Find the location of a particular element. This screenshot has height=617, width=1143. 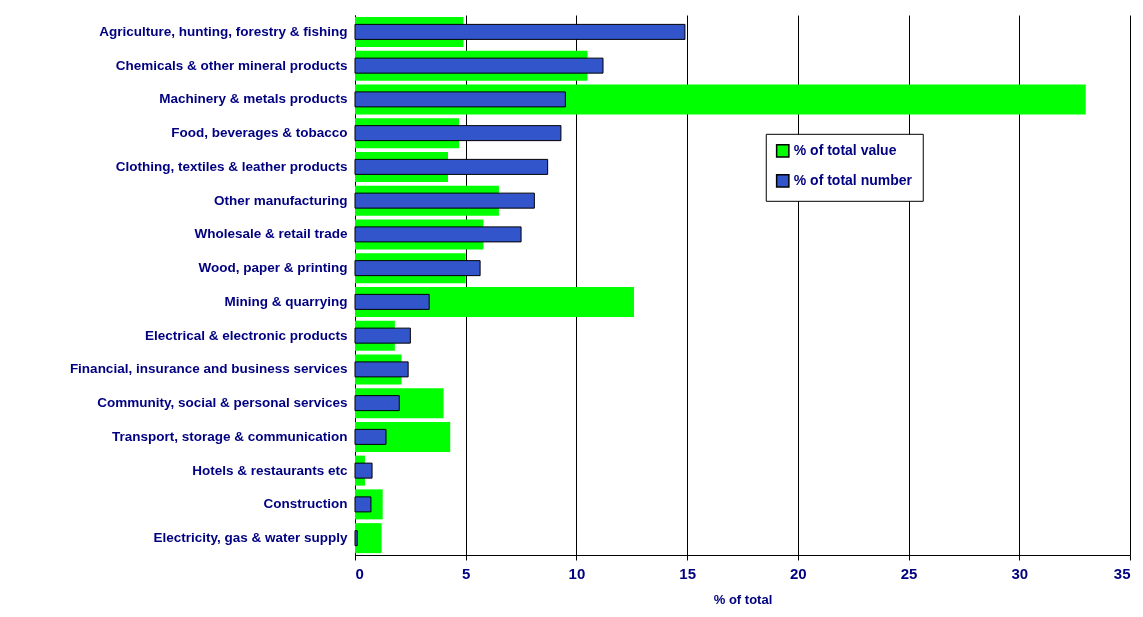

y-tick-label: Clothing, textiles & leather products is located at coordinates (231, 166).